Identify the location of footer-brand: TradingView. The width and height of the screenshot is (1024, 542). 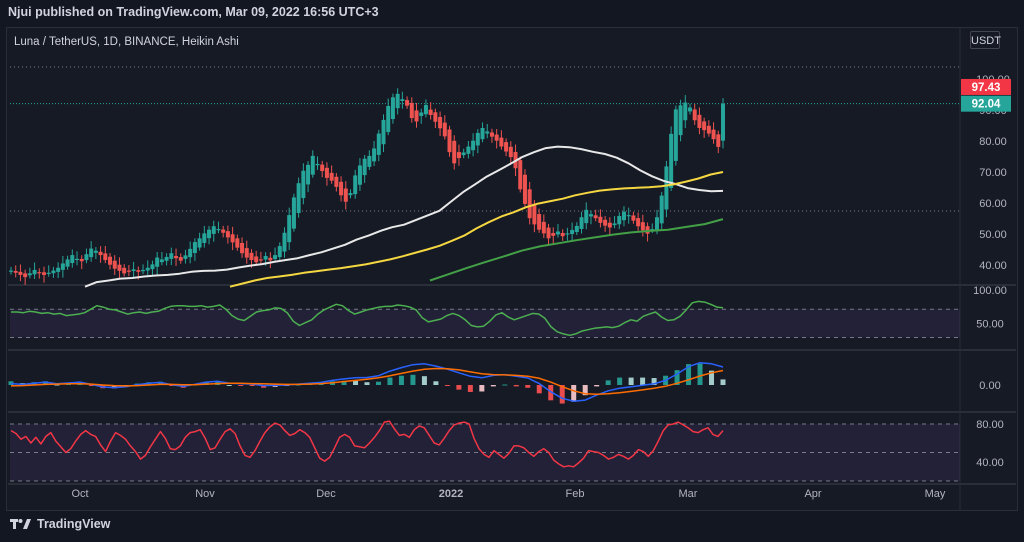
(60, 524).